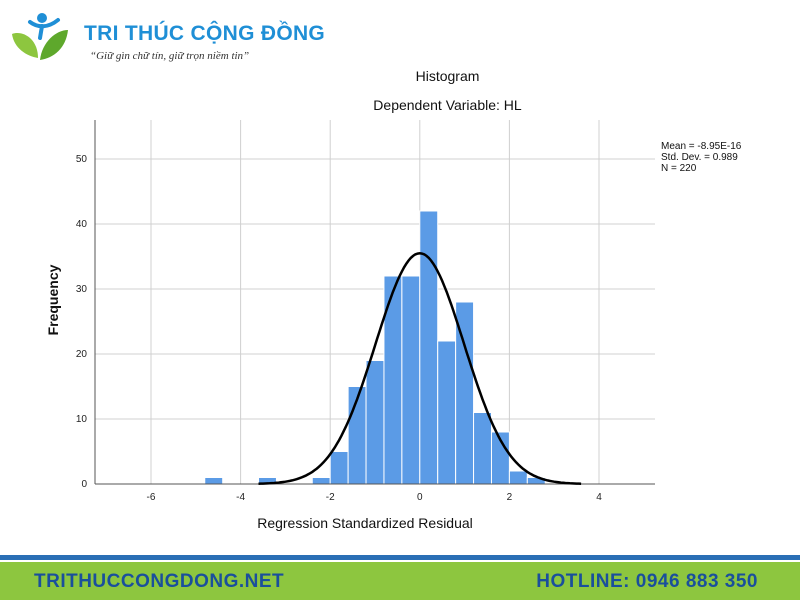  Describe the element at coordinates (447, 76) in the screenshot. I see `chart-title: Histogram` at that location.